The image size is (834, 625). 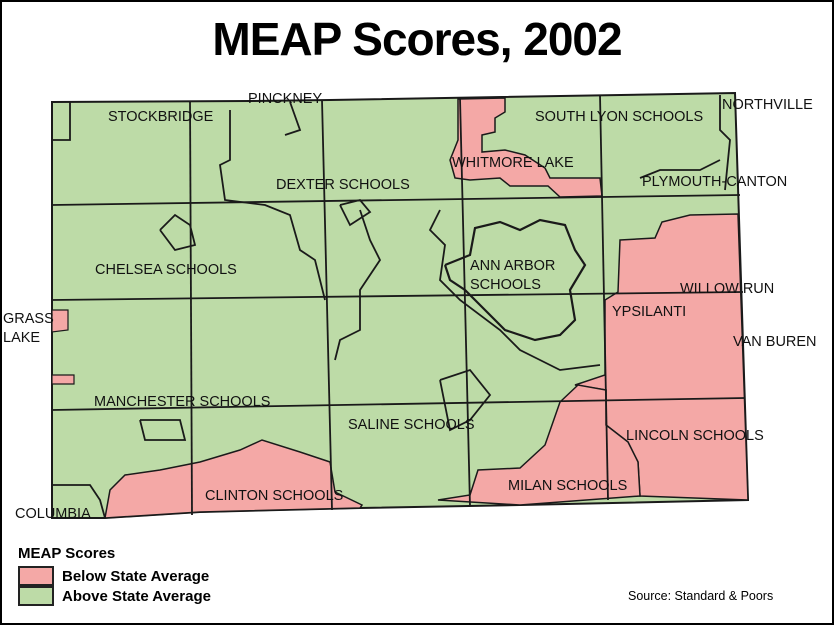 What do you see at coordinates (234, 479) in the screenshot?
I see `region-clinton` at bounding box center [234, 479].